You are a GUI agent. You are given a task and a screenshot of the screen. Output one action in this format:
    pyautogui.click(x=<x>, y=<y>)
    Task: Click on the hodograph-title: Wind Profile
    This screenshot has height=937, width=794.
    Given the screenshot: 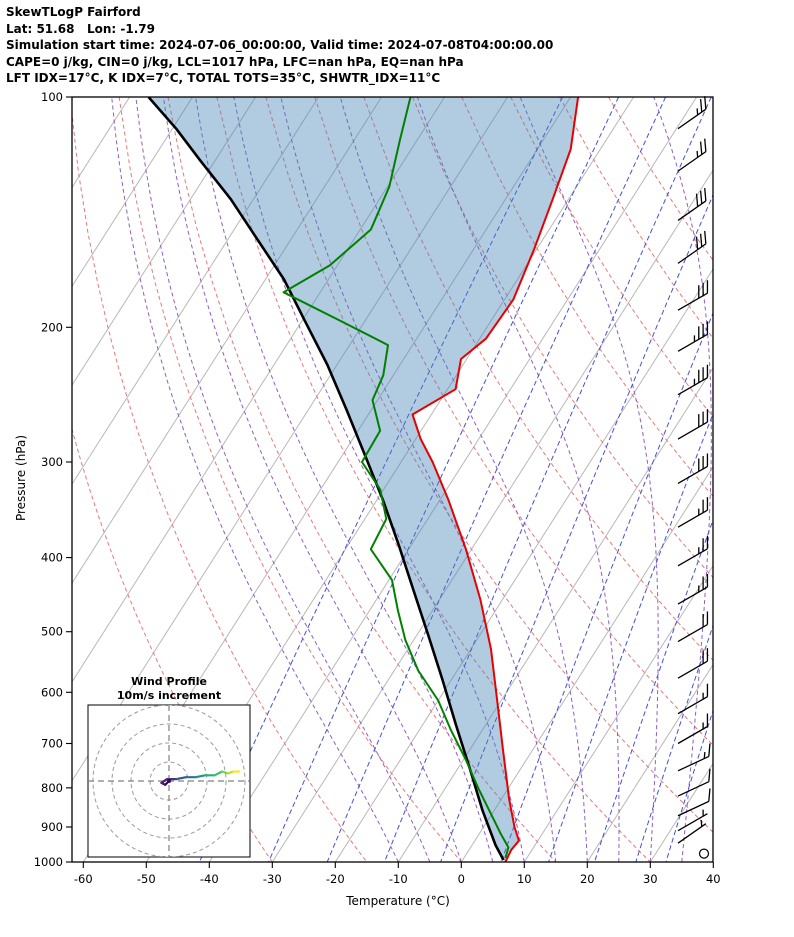 What is the action you would take?
    pyautogui.click(x=169, y=681)
    